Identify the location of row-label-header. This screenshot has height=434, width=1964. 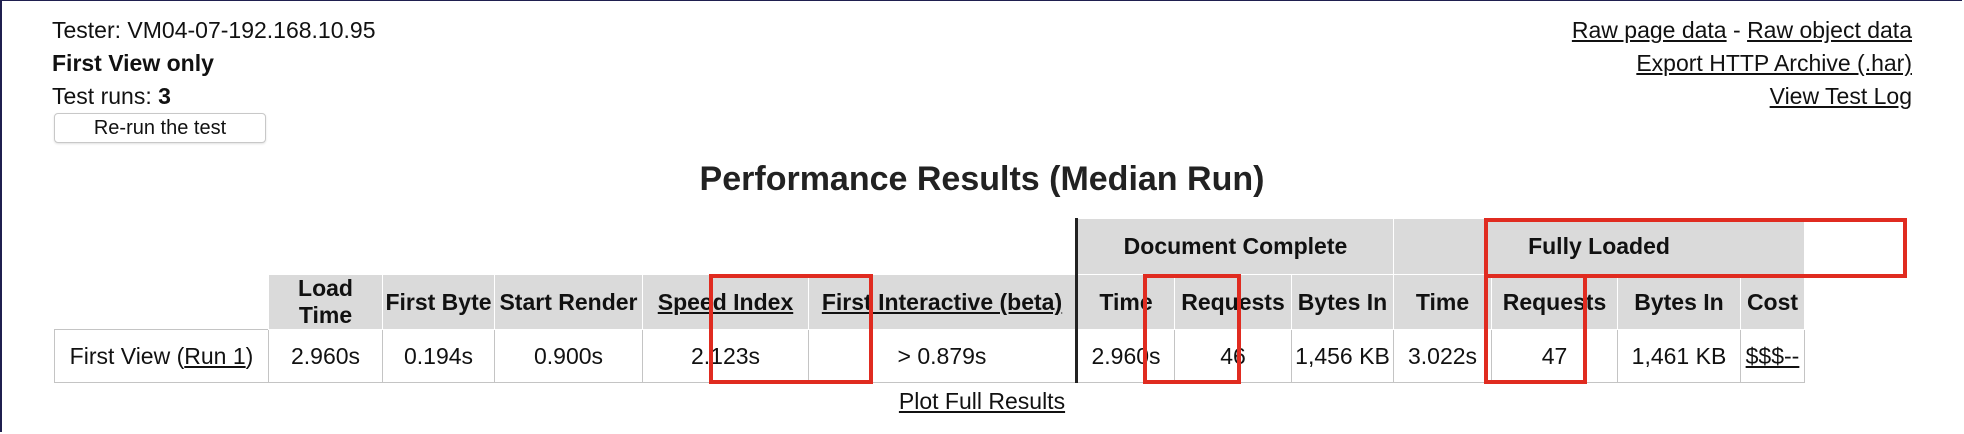
(162, 302).